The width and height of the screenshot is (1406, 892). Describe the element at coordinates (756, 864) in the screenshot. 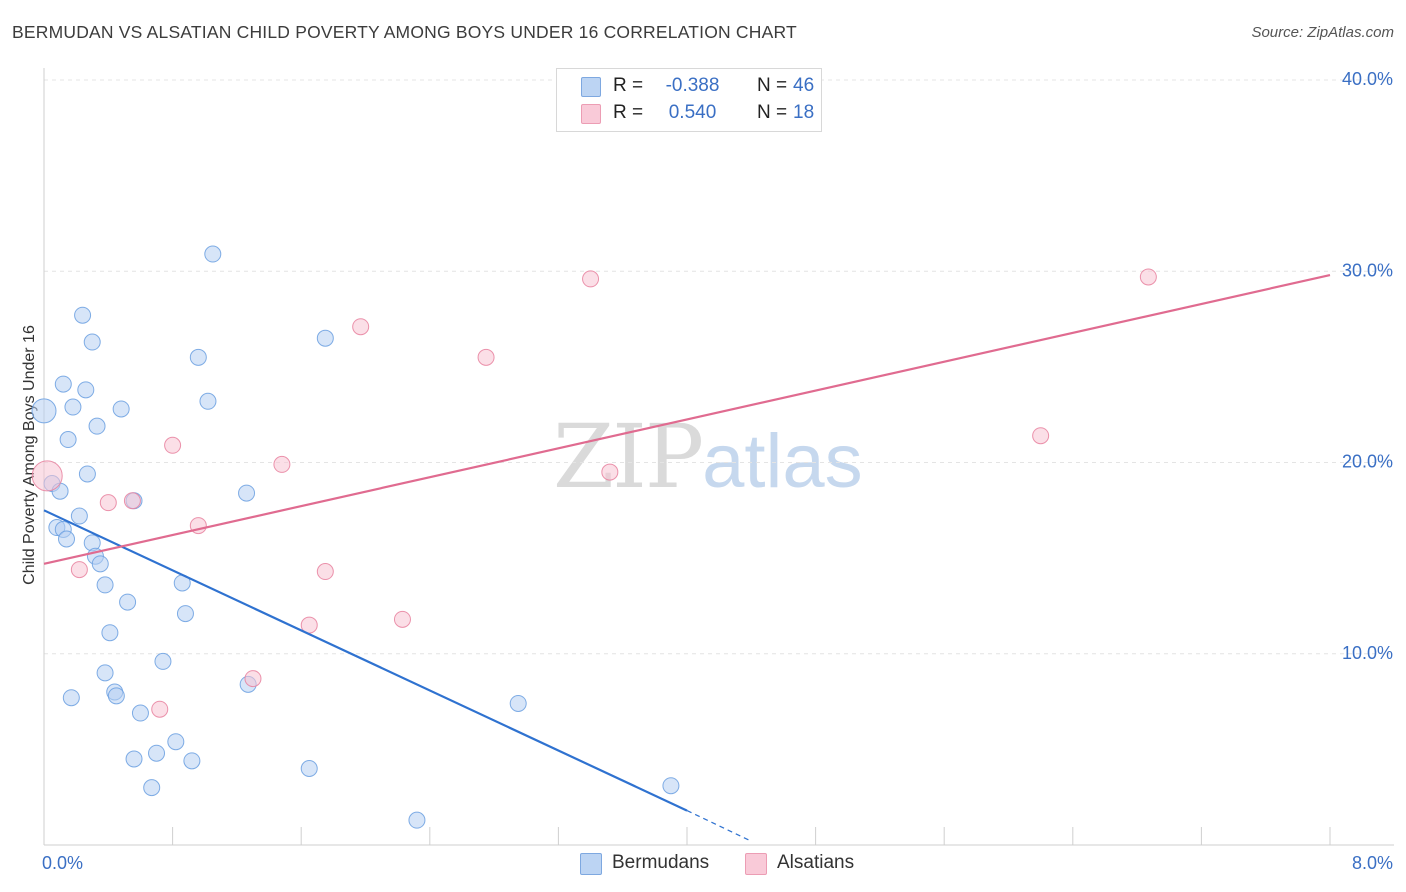

I see `bottom-legend-swatch-alsatians` at that location.